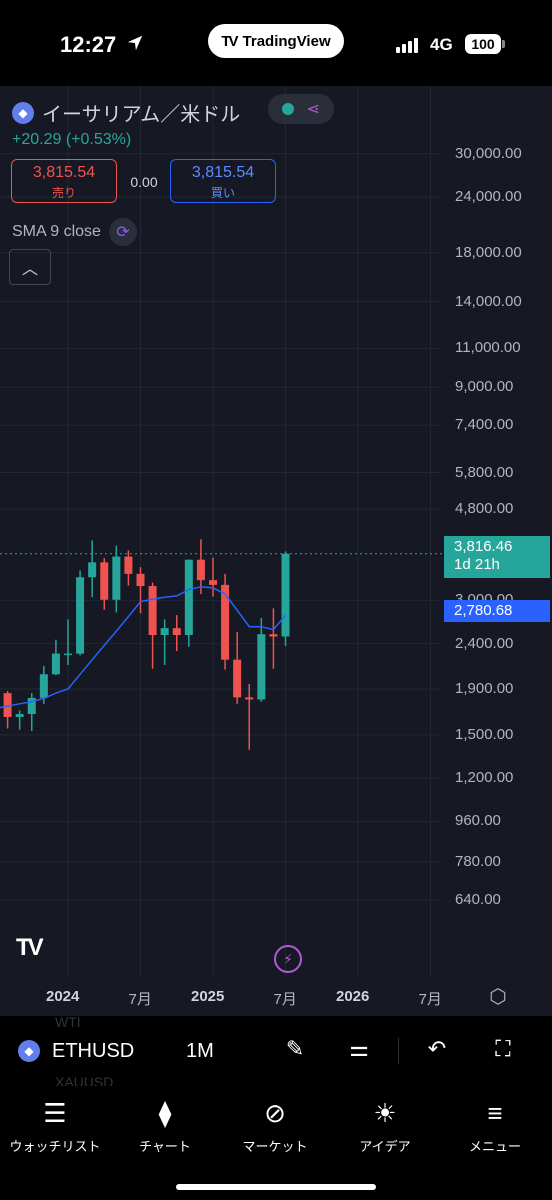 The height and width of the screenshot is (1200, 552). I want to click on price-axis-label: 1,200.00, so click(484, 778).